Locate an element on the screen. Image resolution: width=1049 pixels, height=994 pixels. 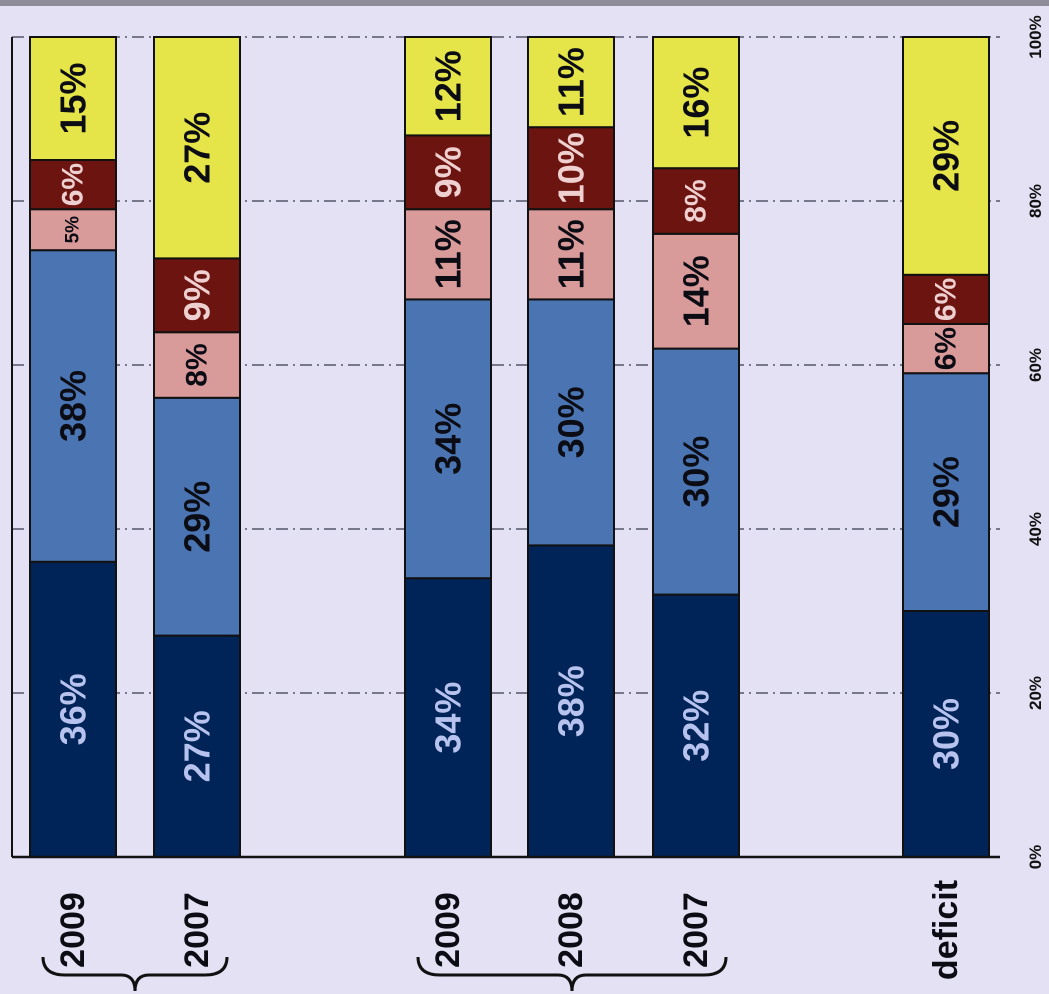
data-label: 5% is located at coordinates (73, 230).